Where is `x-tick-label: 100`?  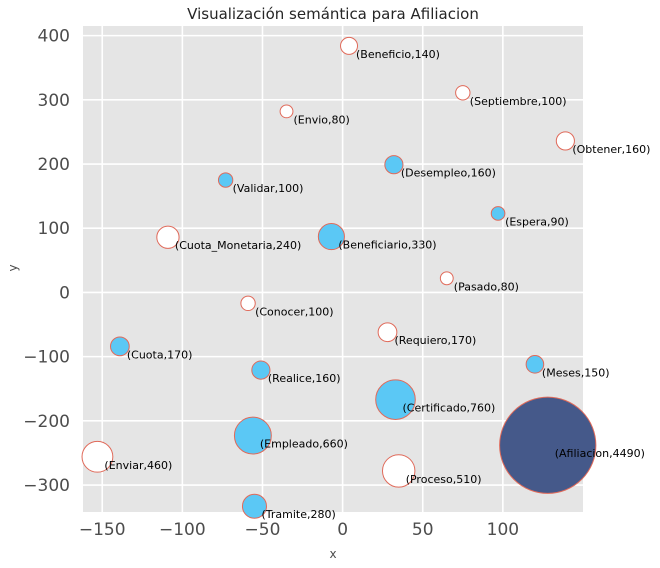 x-tick-label: 100 is located at coordinates (503, 530).